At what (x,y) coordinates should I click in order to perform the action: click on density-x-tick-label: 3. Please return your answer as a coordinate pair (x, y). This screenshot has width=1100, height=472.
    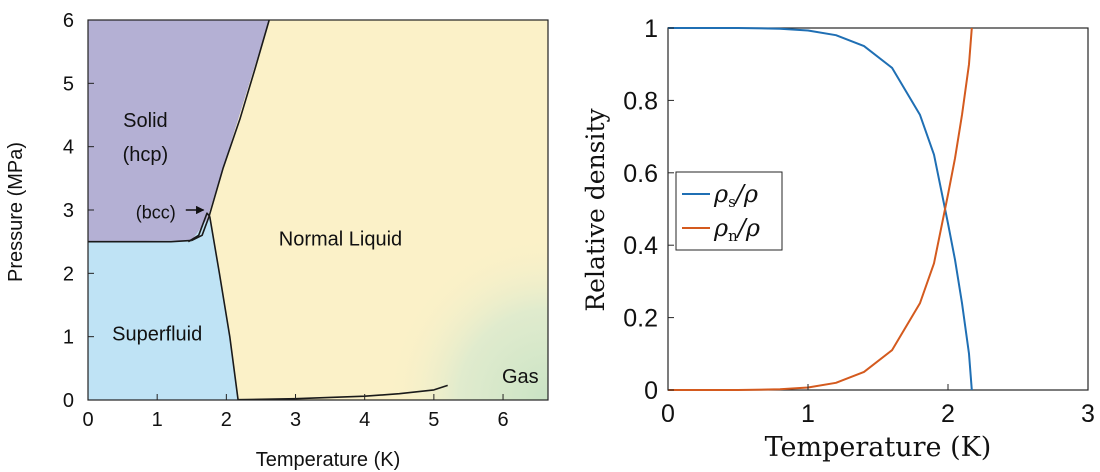
    Looking at the image, I should click on (1088, 414).